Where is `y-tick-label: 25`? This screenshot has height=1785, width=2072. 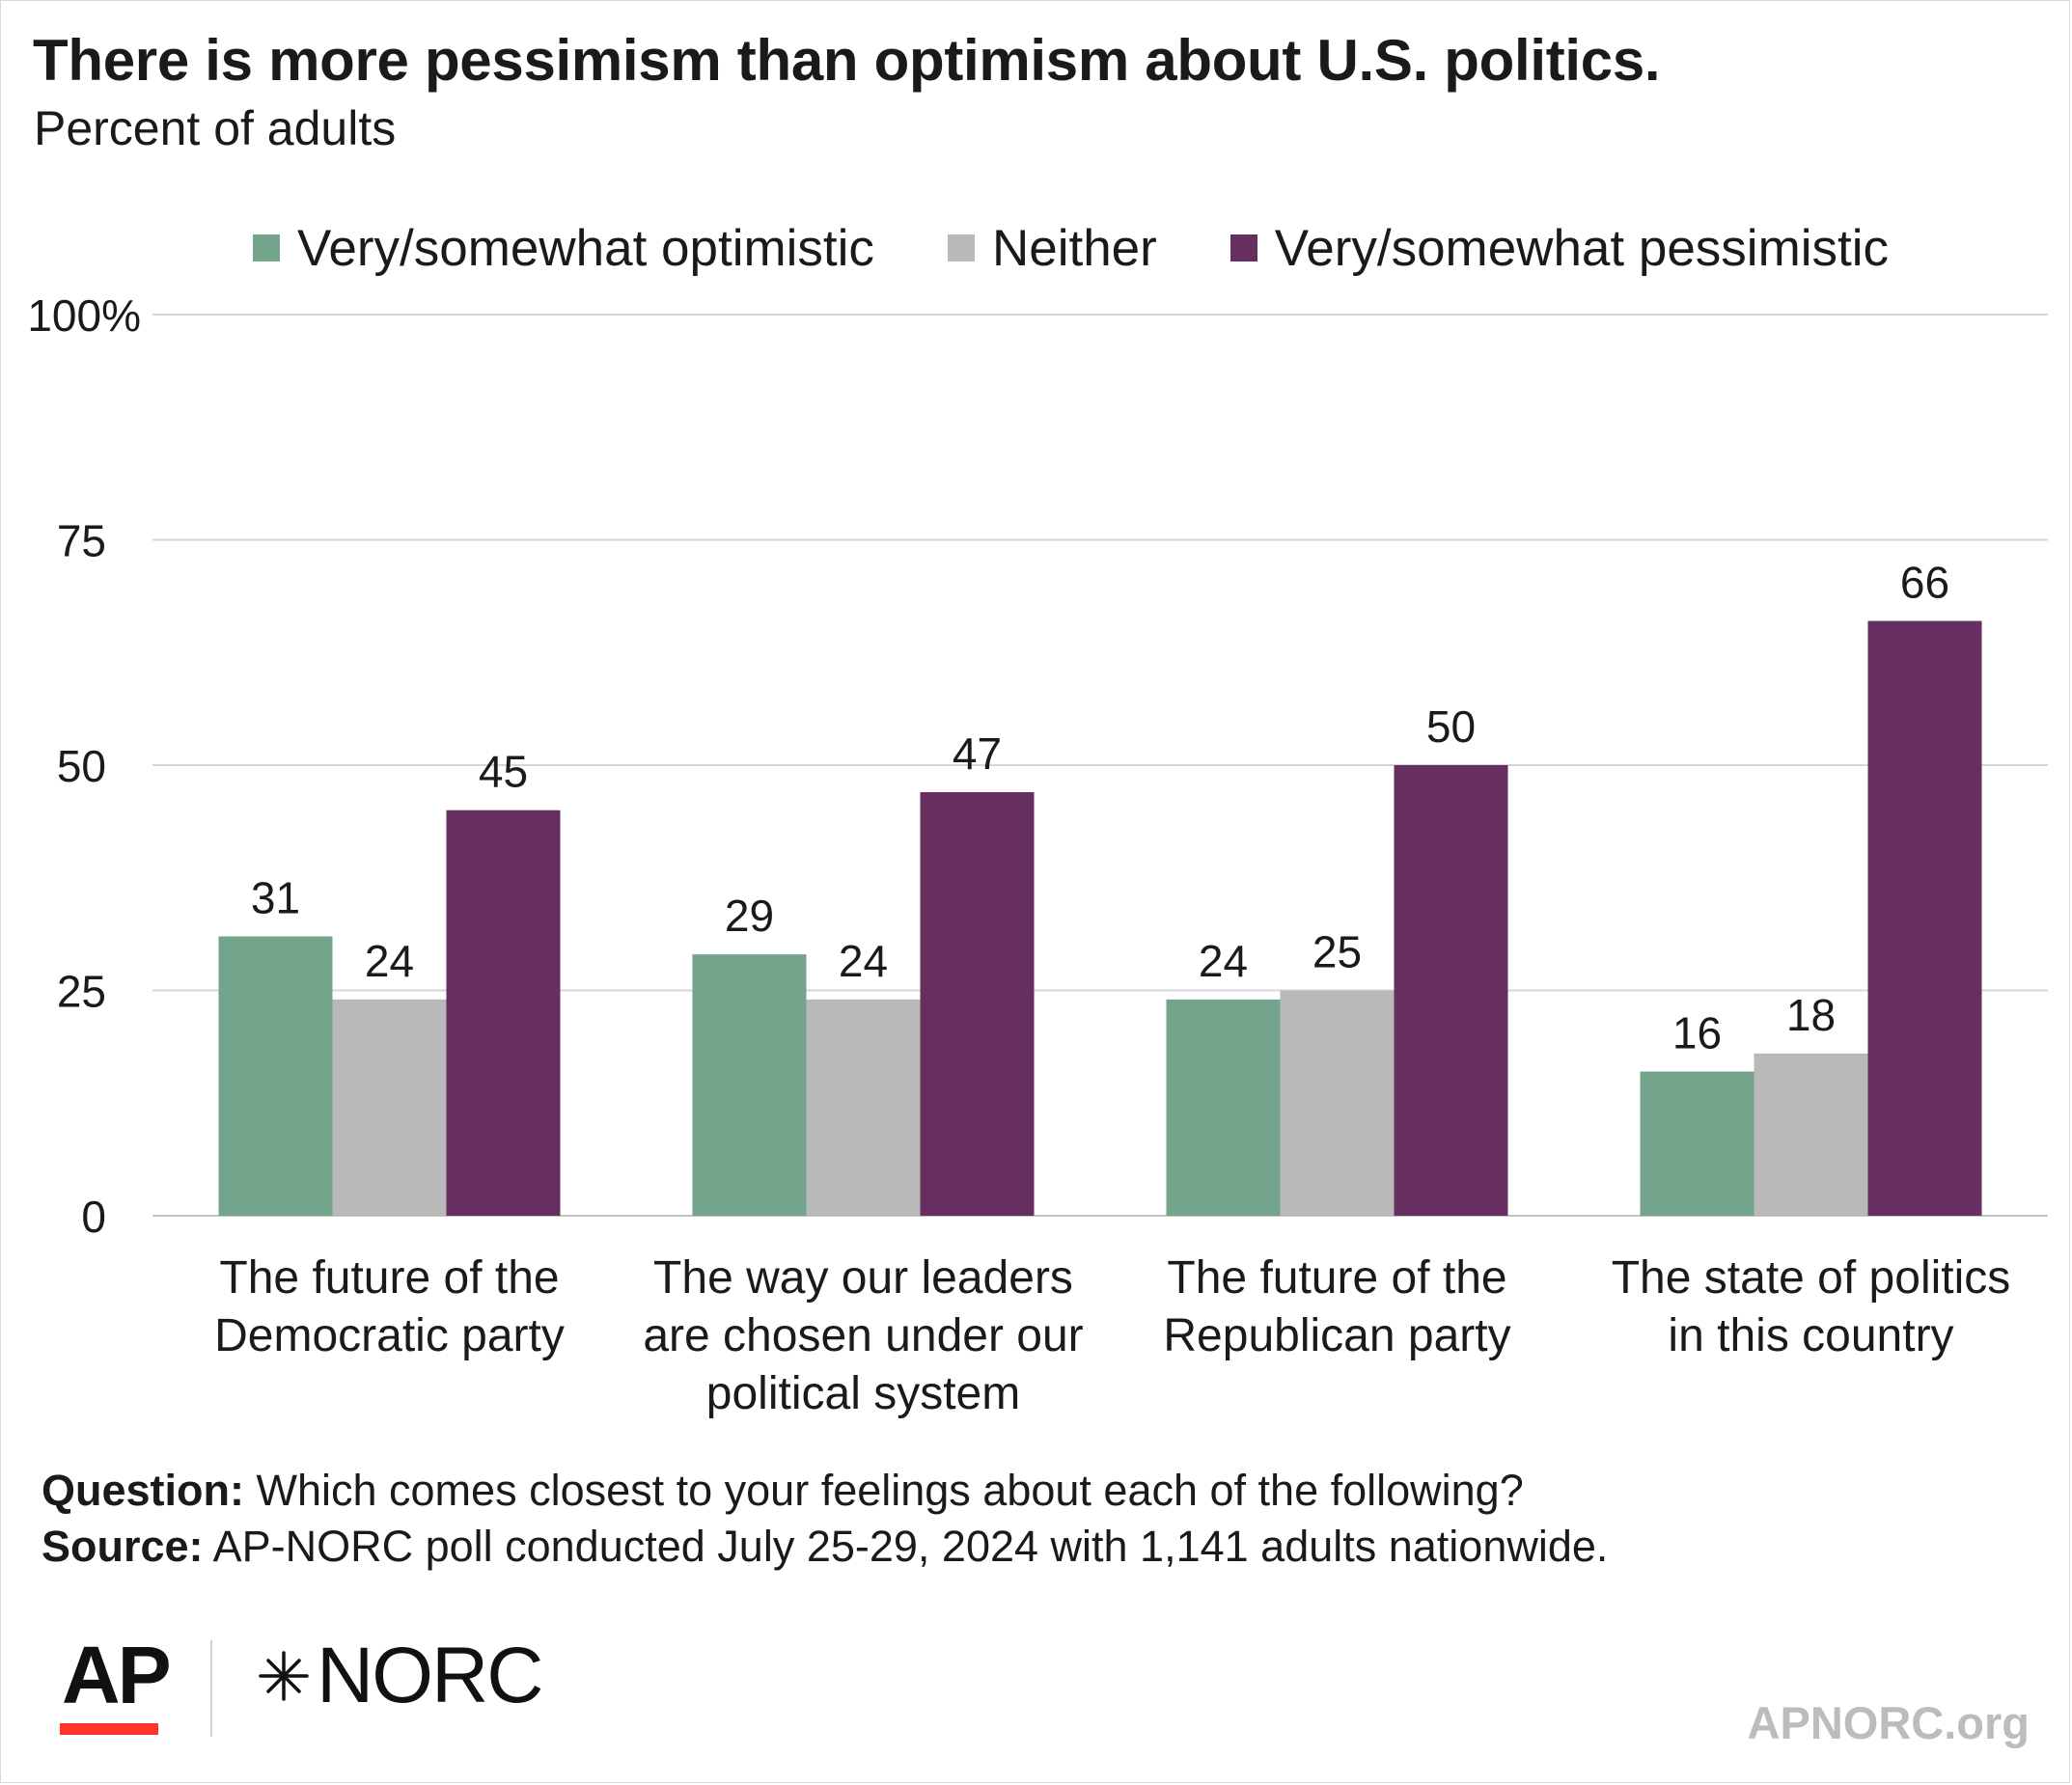 y-tick-label: 25 is located at coordinates (81, 992).